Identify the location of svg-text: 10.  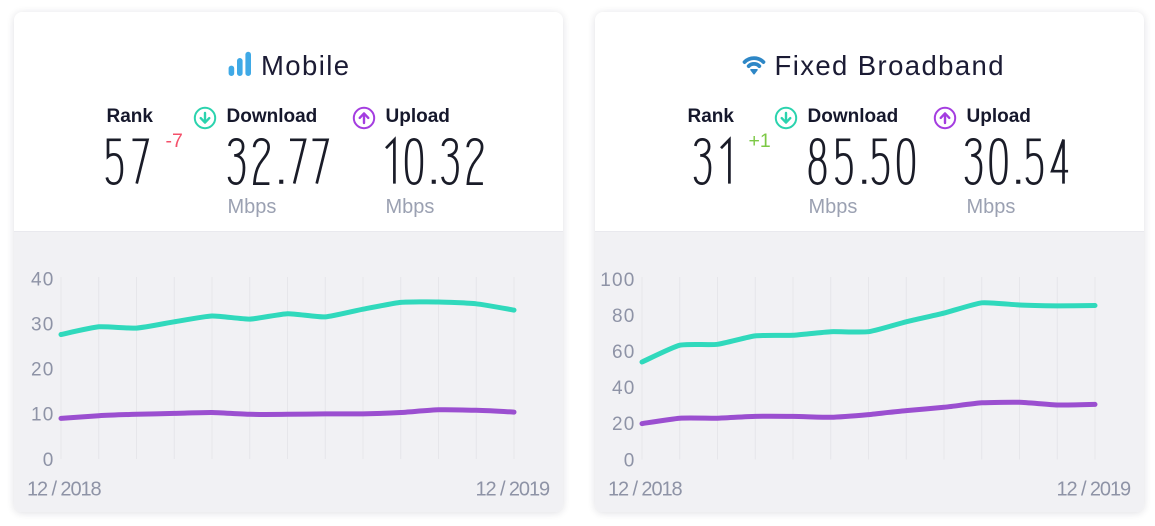
(43, 415).